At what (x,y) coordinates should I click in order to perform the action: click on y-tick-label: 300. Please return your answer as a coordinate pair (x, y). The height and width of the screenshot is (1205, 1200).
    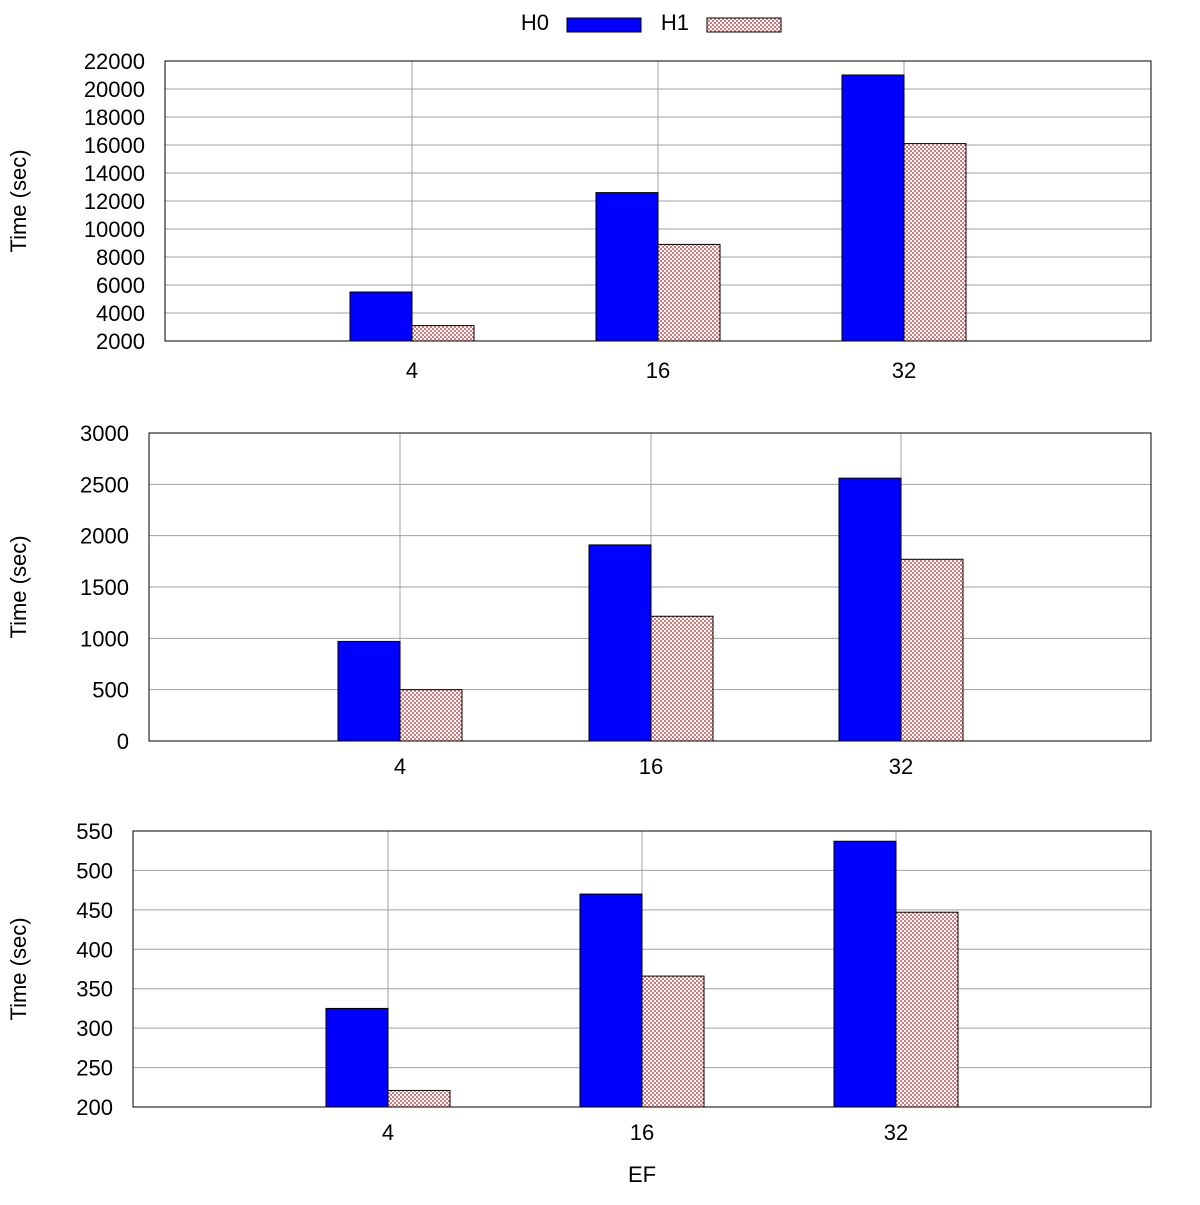
    Looking at the image, I should click on (94, 1028).